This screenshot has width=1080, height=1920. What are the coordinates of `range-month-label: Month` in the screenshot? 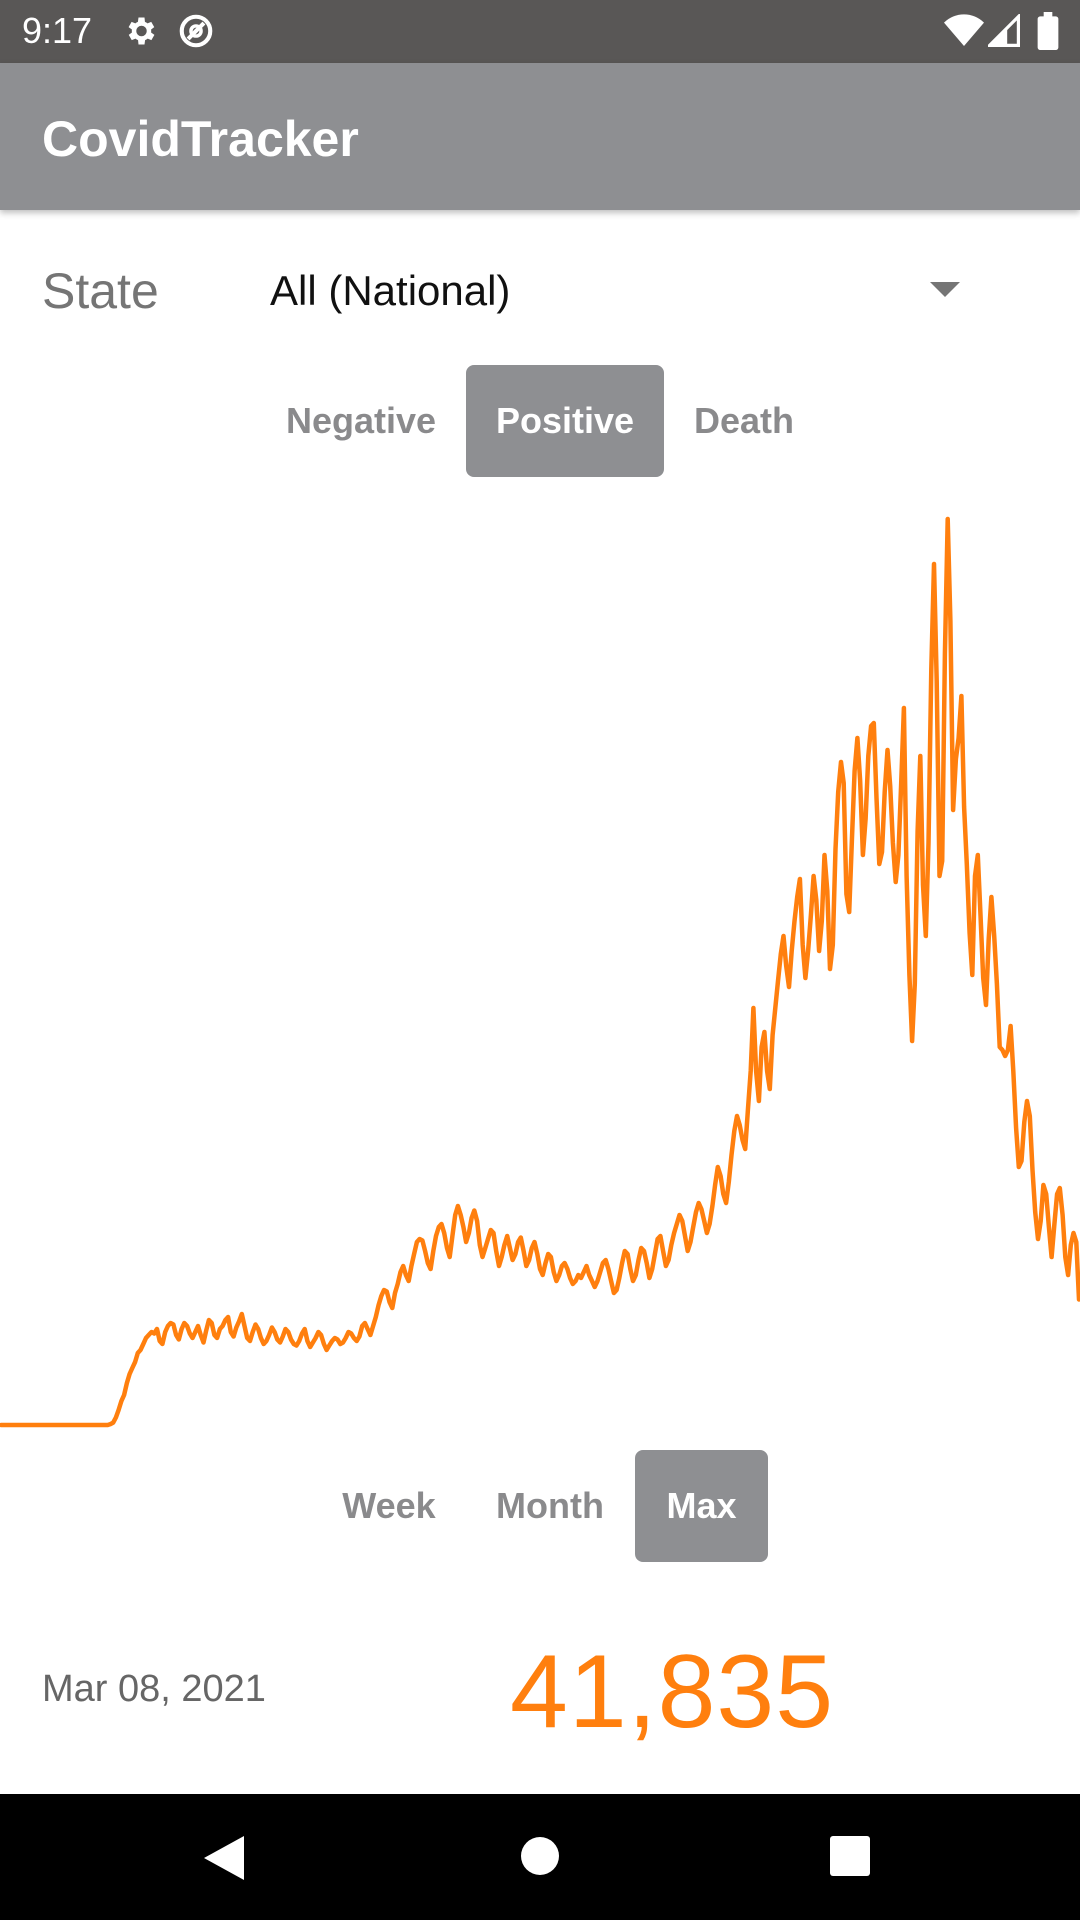 It's located at (550, 1506).